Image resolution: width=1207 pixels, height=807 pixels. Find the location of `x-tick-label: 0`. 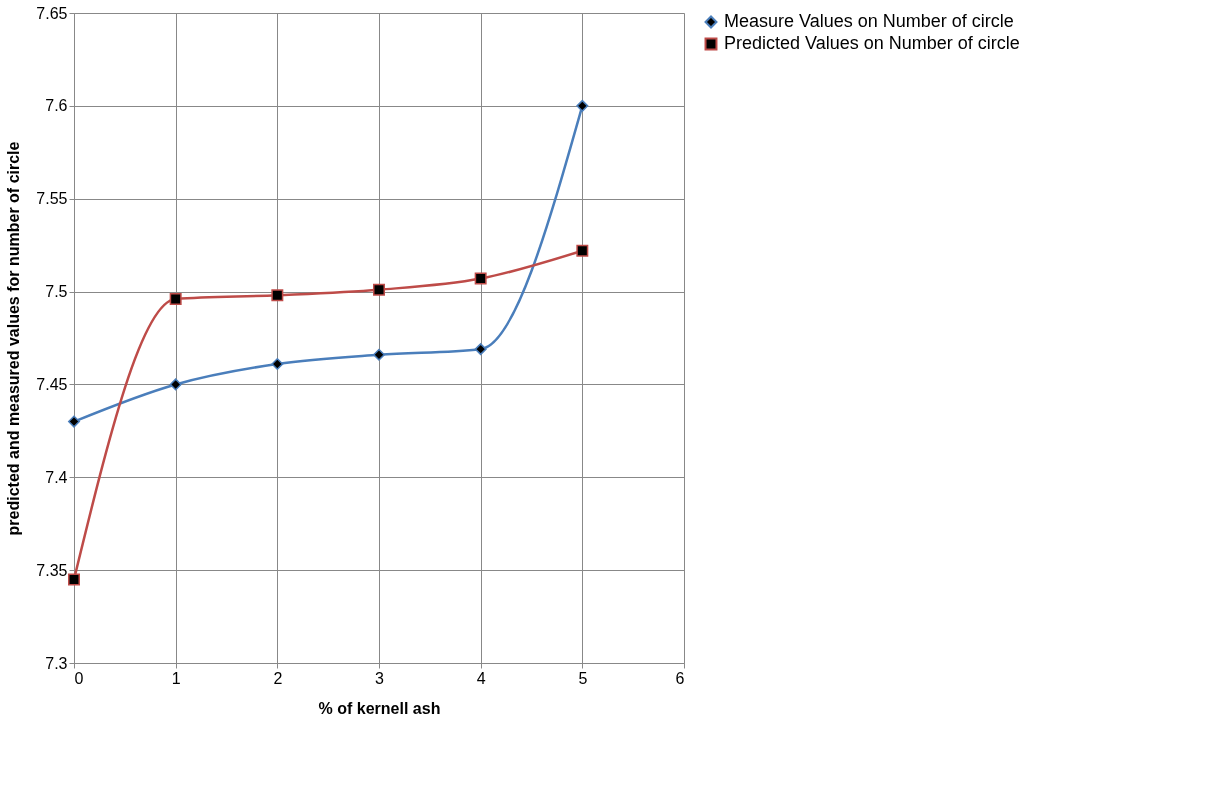

x-tick-label: 0 is located at coordinates (79, 678).